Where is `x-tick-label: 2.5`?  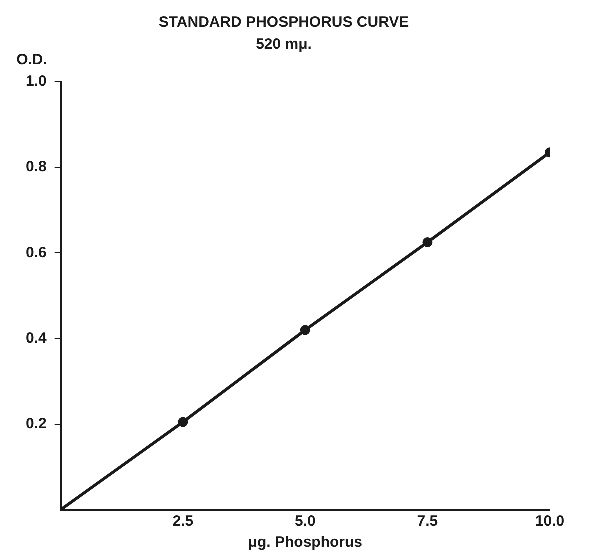 x-tick-label: 2.5 is located at coordinates (183, 521).